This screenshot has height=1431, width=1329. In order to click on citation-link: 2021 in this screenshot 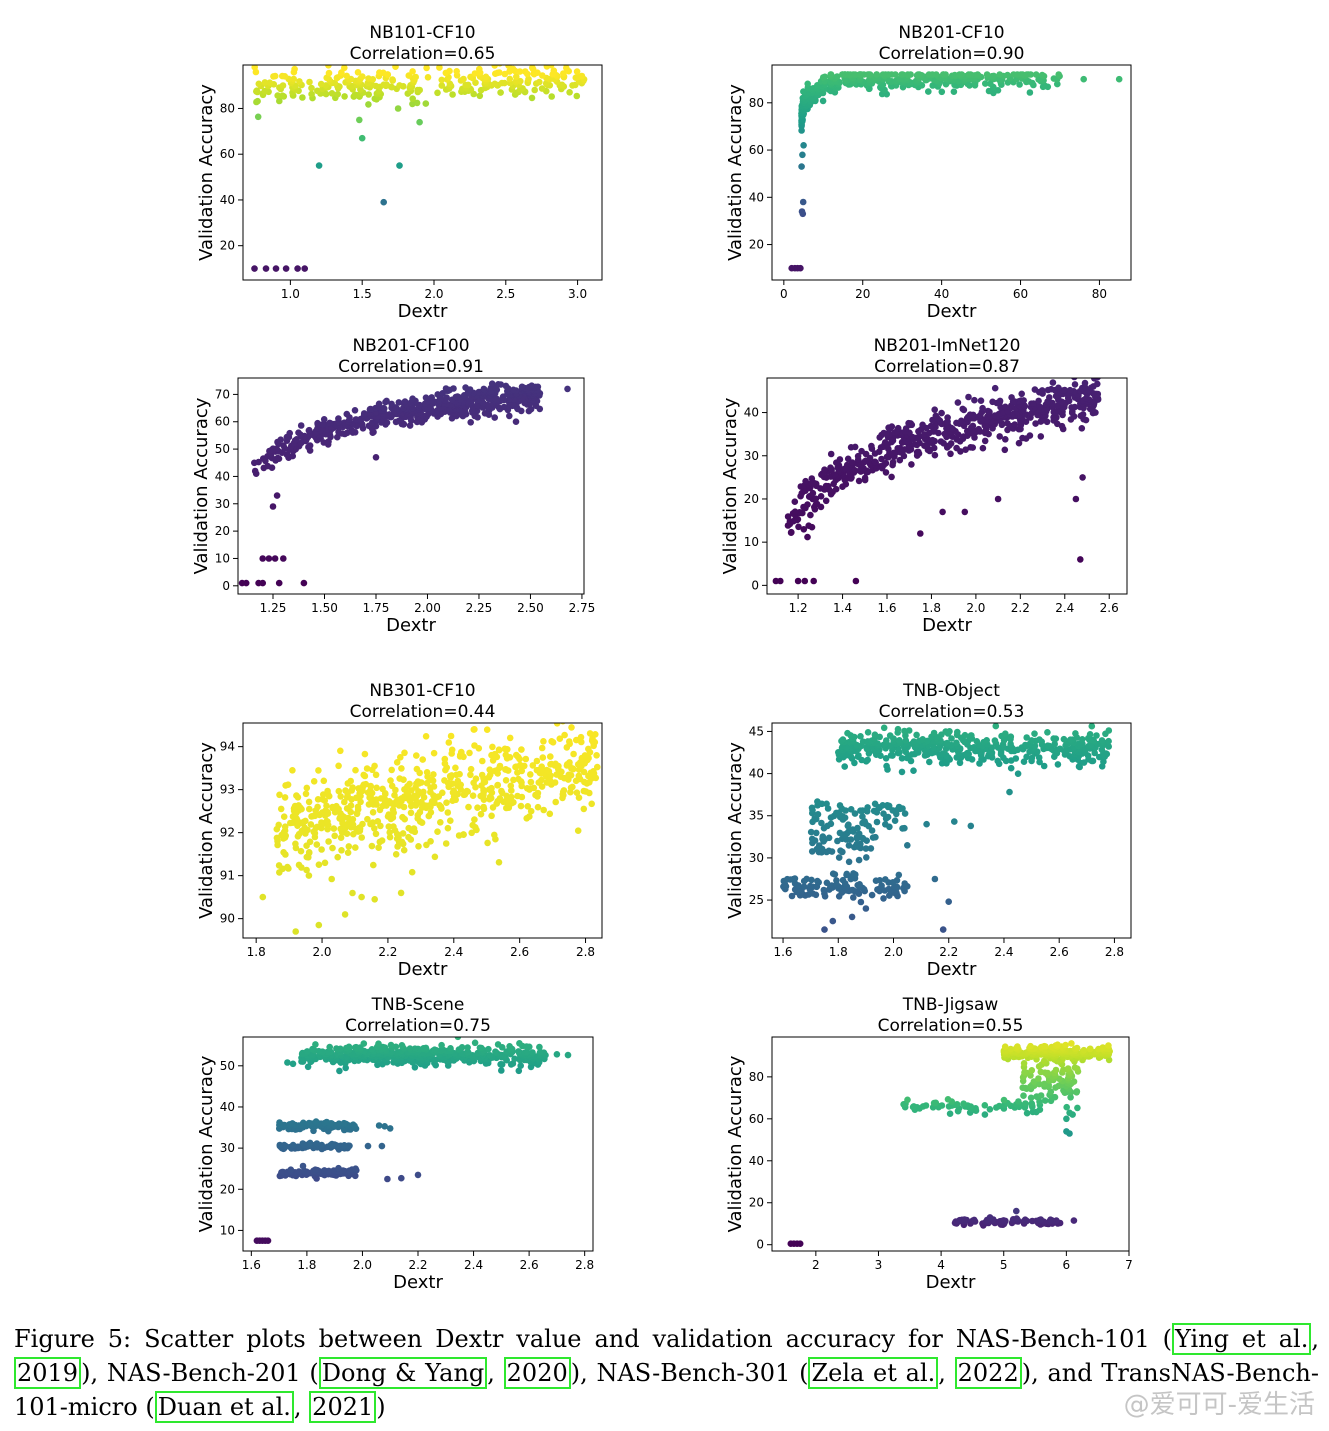, I will do `click(343, 1407)`.